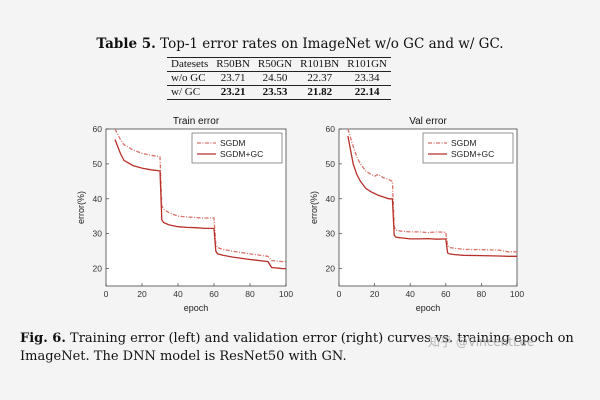  I want to click on header-cell: R50GN, so click(275, 64).